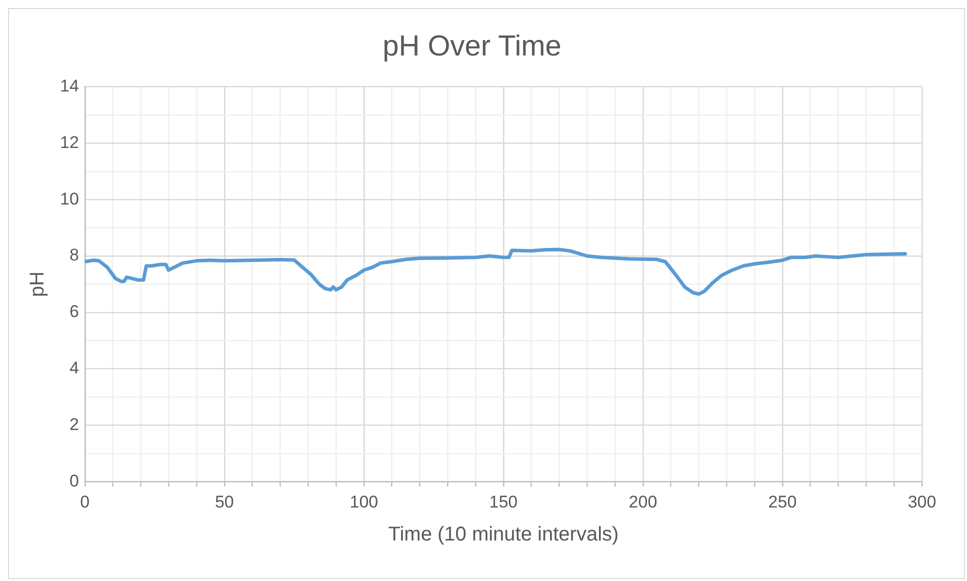 This screenshot has width=967, height=581. I want to click on x-tick-label: 150, so click(503, 502).